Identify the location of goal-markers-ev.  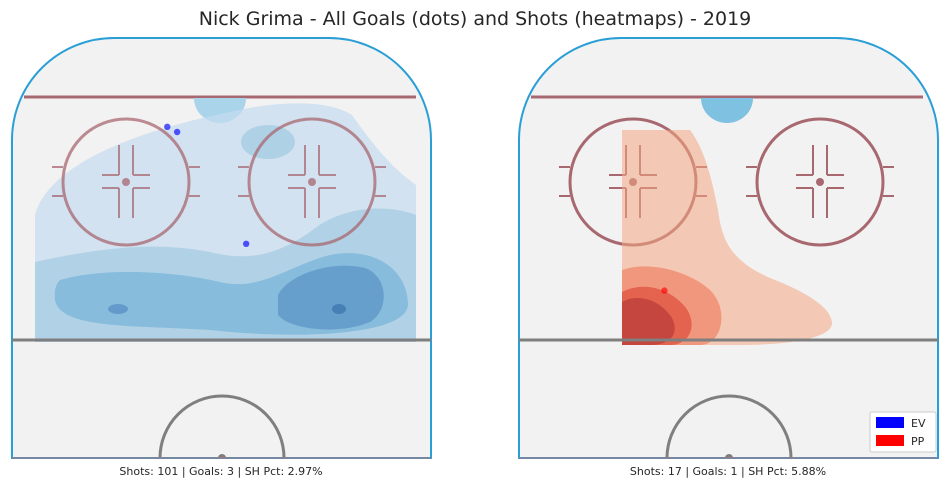
(207, 185).